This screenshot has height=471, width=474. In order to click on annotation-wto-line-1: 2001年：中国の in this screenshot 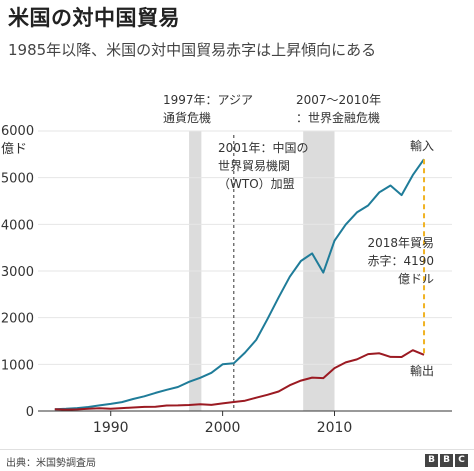, I will do `click(263, 147)`.